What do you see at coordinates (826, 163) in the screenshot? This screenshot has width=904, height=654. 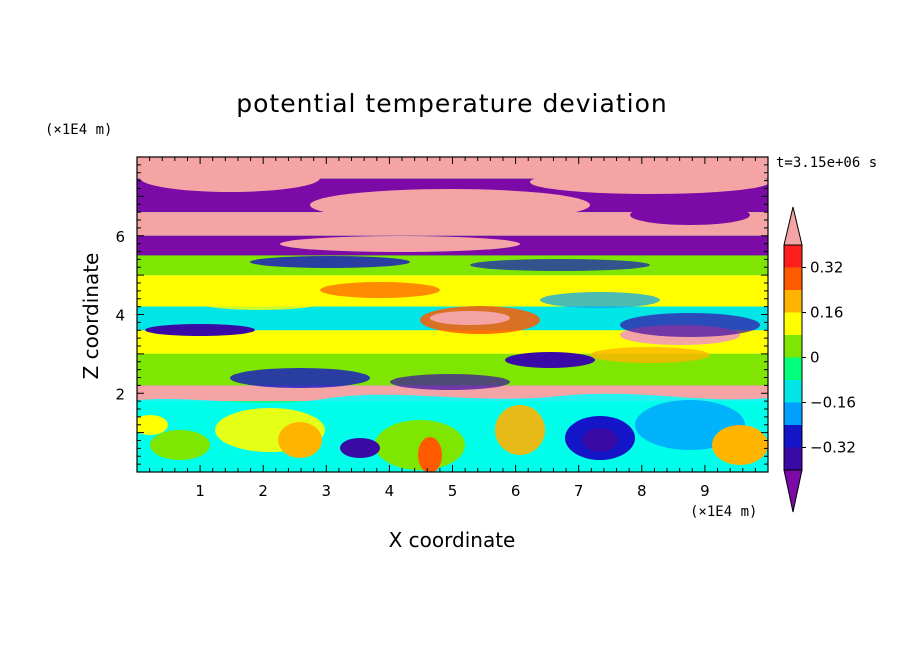 I see `time-label: t=3.15e+06 s` at bounding box center [826, 163].